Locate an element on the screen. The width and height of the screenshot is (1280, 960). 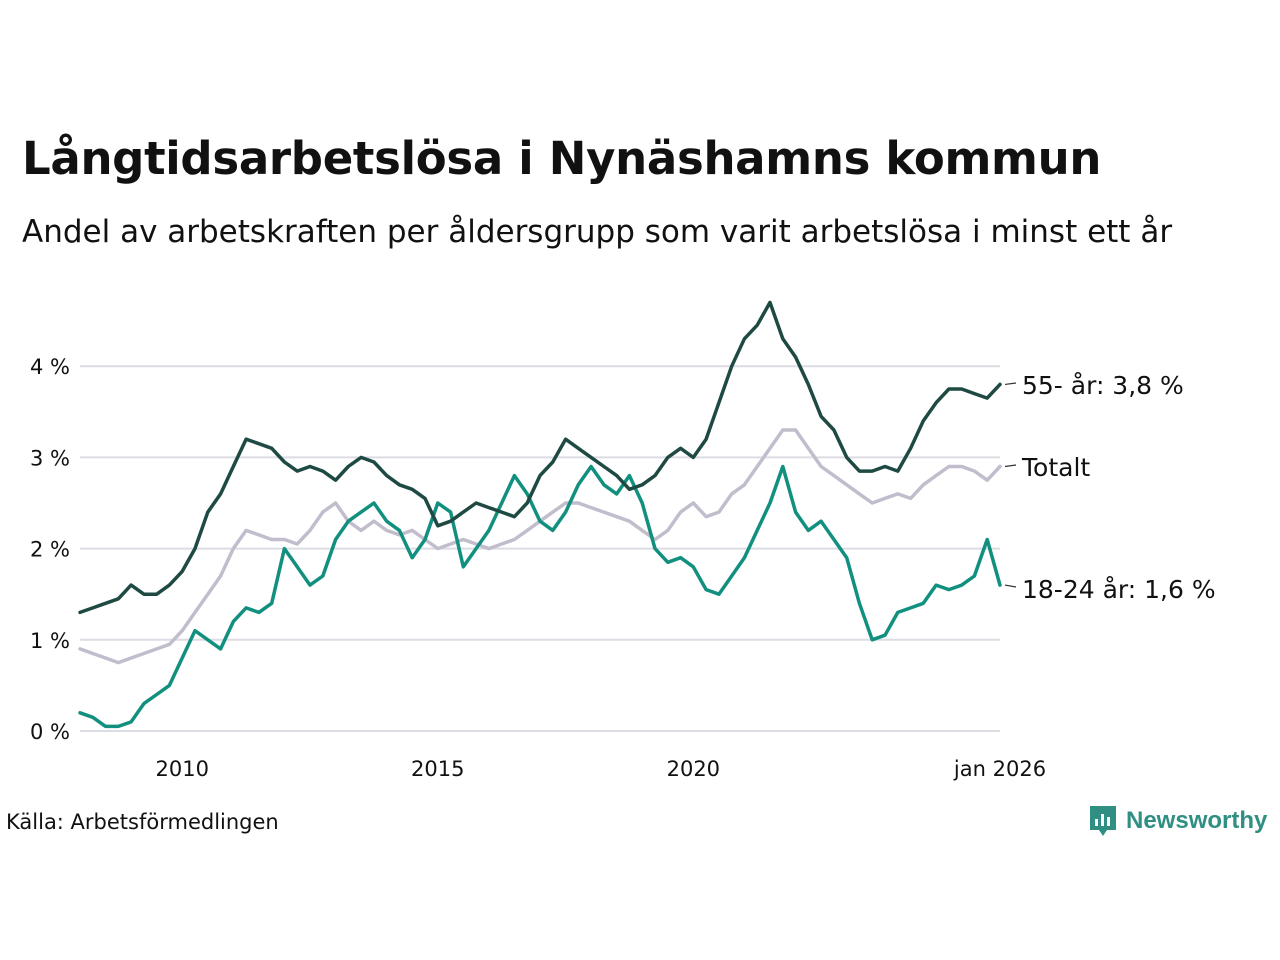
source-note: Källa: Arbetsförmedlingen is located at coordinates (142, 822).